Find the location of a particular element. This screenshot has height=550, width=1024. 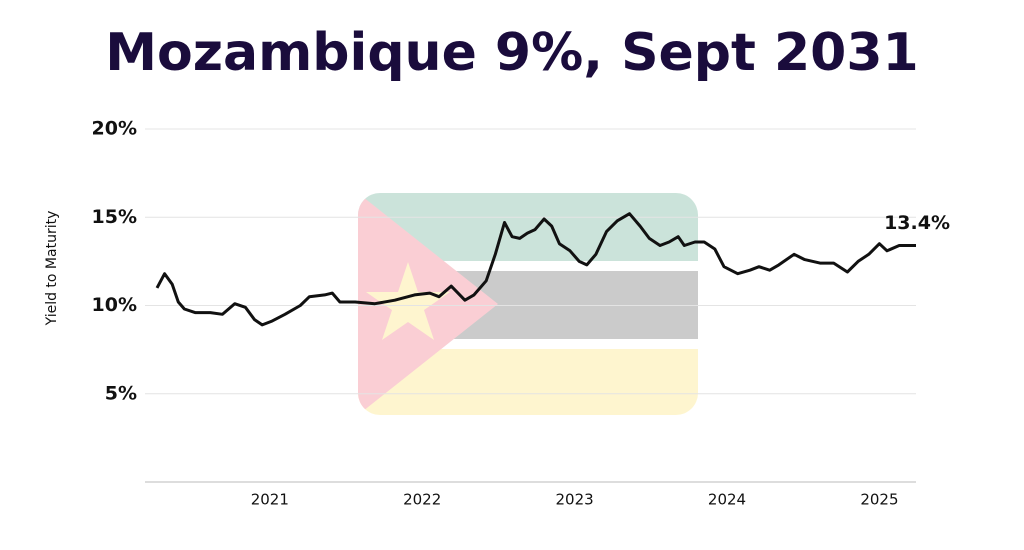

x-tick-label: 2022 is located at coordinates (422, 500).